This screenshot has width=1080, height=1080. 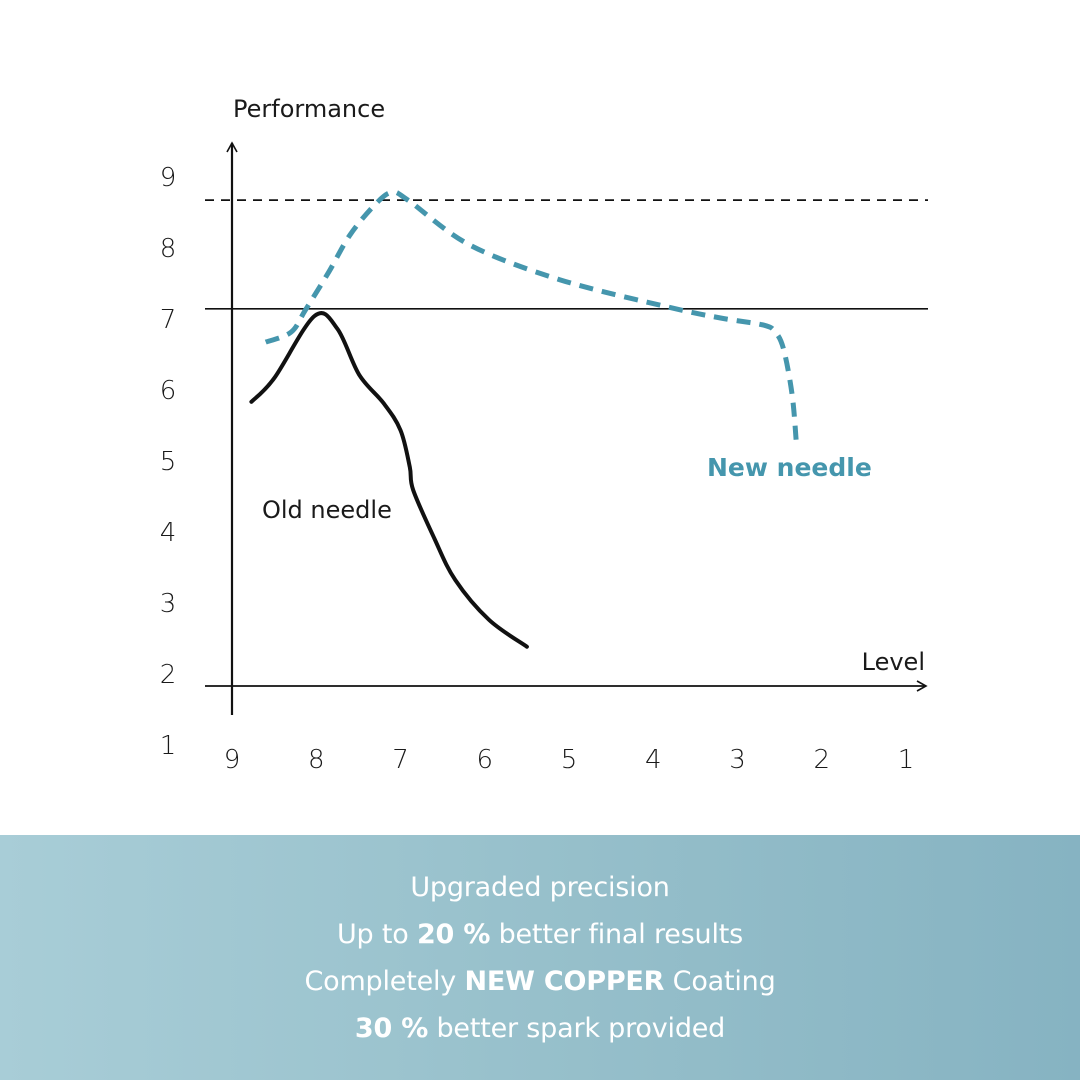 I want to click on feature-text-post: better spark provided, so click(x=577, y=1028).